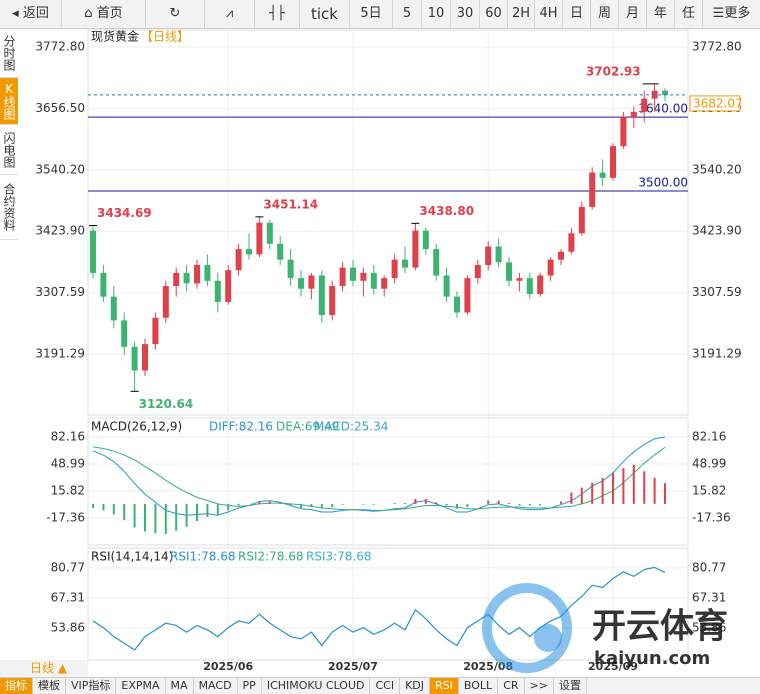  I want to click on y-tick-label: 3772.80, so click(60, 47).